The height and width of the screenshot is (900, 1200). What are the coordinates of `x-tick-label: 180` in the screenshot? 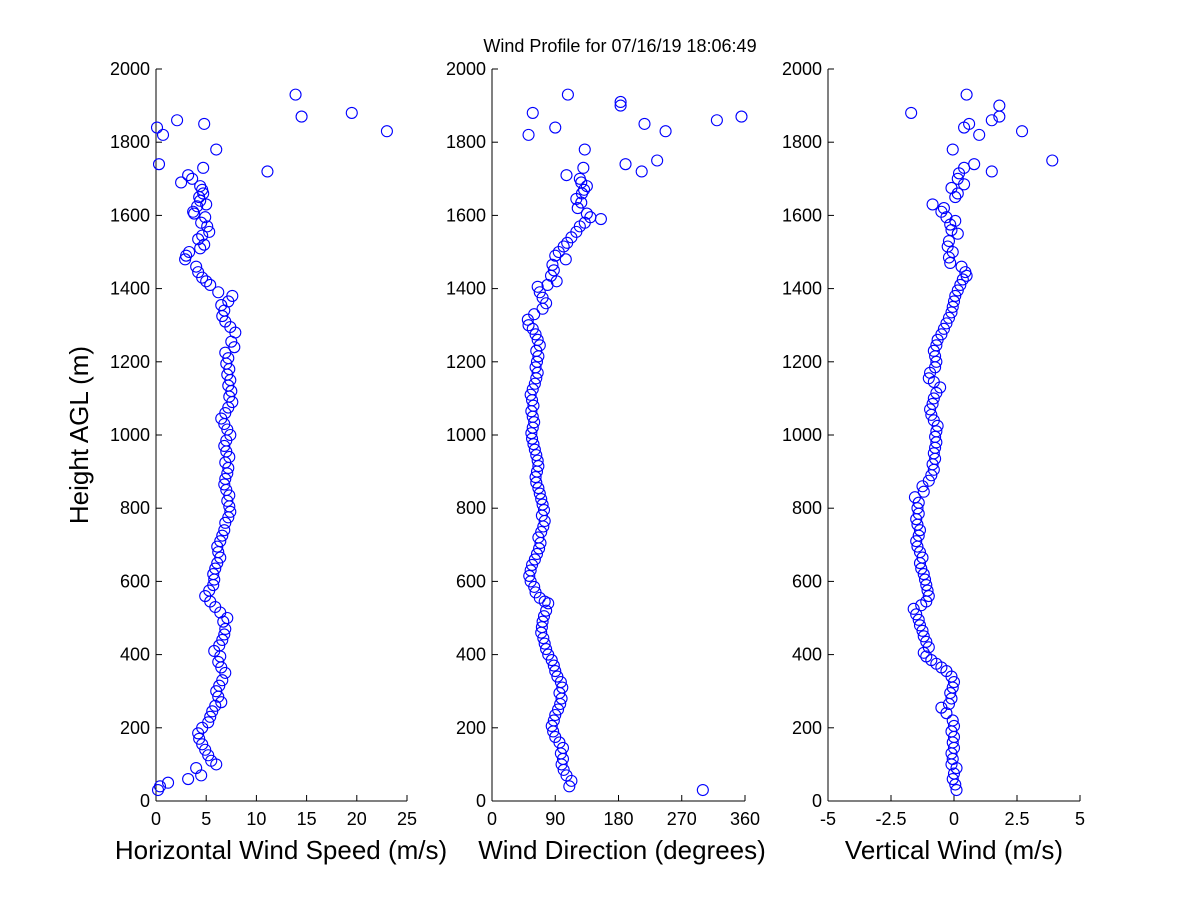 It's located at (618, 819).